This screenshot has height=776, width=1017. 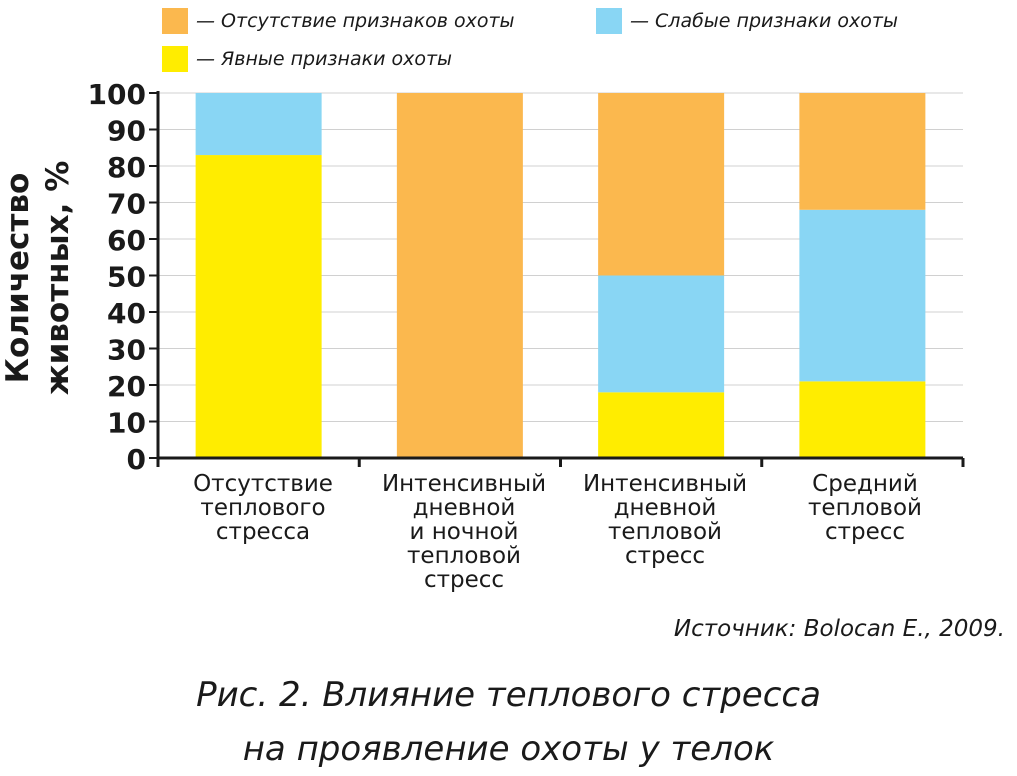 What do you see at coordinates (665, 520) in the screenshot?
I see `x-category-label-3: Интенсивный дневной тепловой стресс` at bounding box center [665, 520].